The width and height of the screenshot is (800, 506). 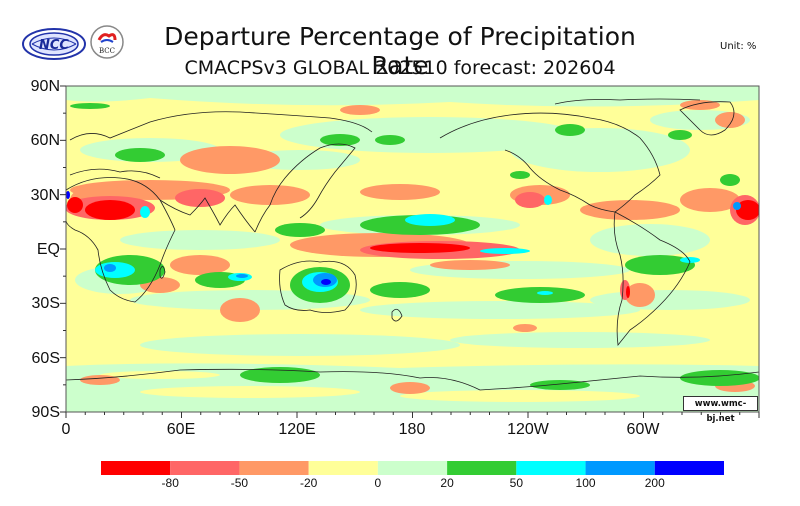 What do you see at coordinates (297, 429) in the screenshot?
I see `x-tick-label-120e: 120E` at bounding box center [297, 429].